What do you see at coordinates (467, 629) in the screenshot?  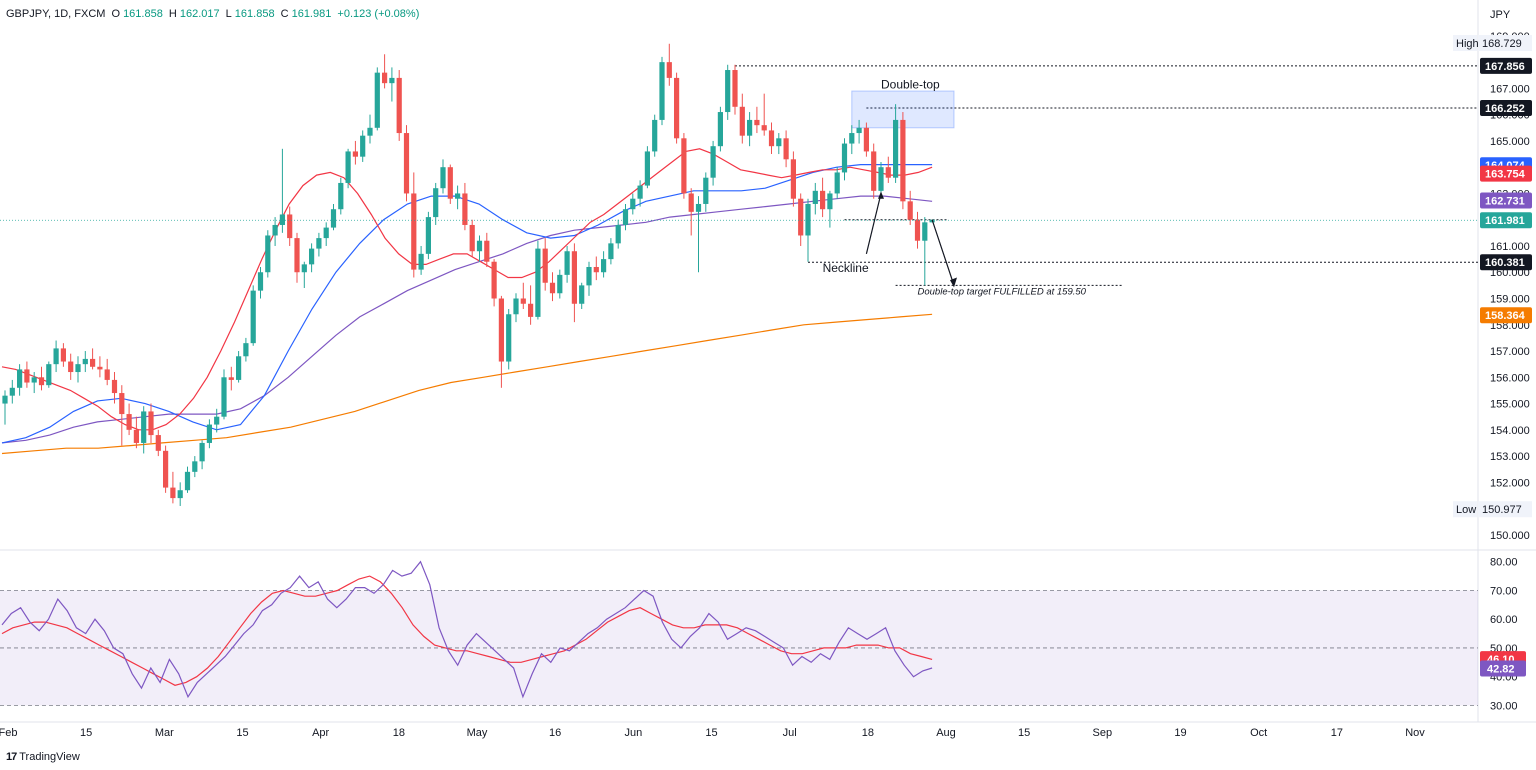 I see `rsi-line` at bounding box center [467, 629].